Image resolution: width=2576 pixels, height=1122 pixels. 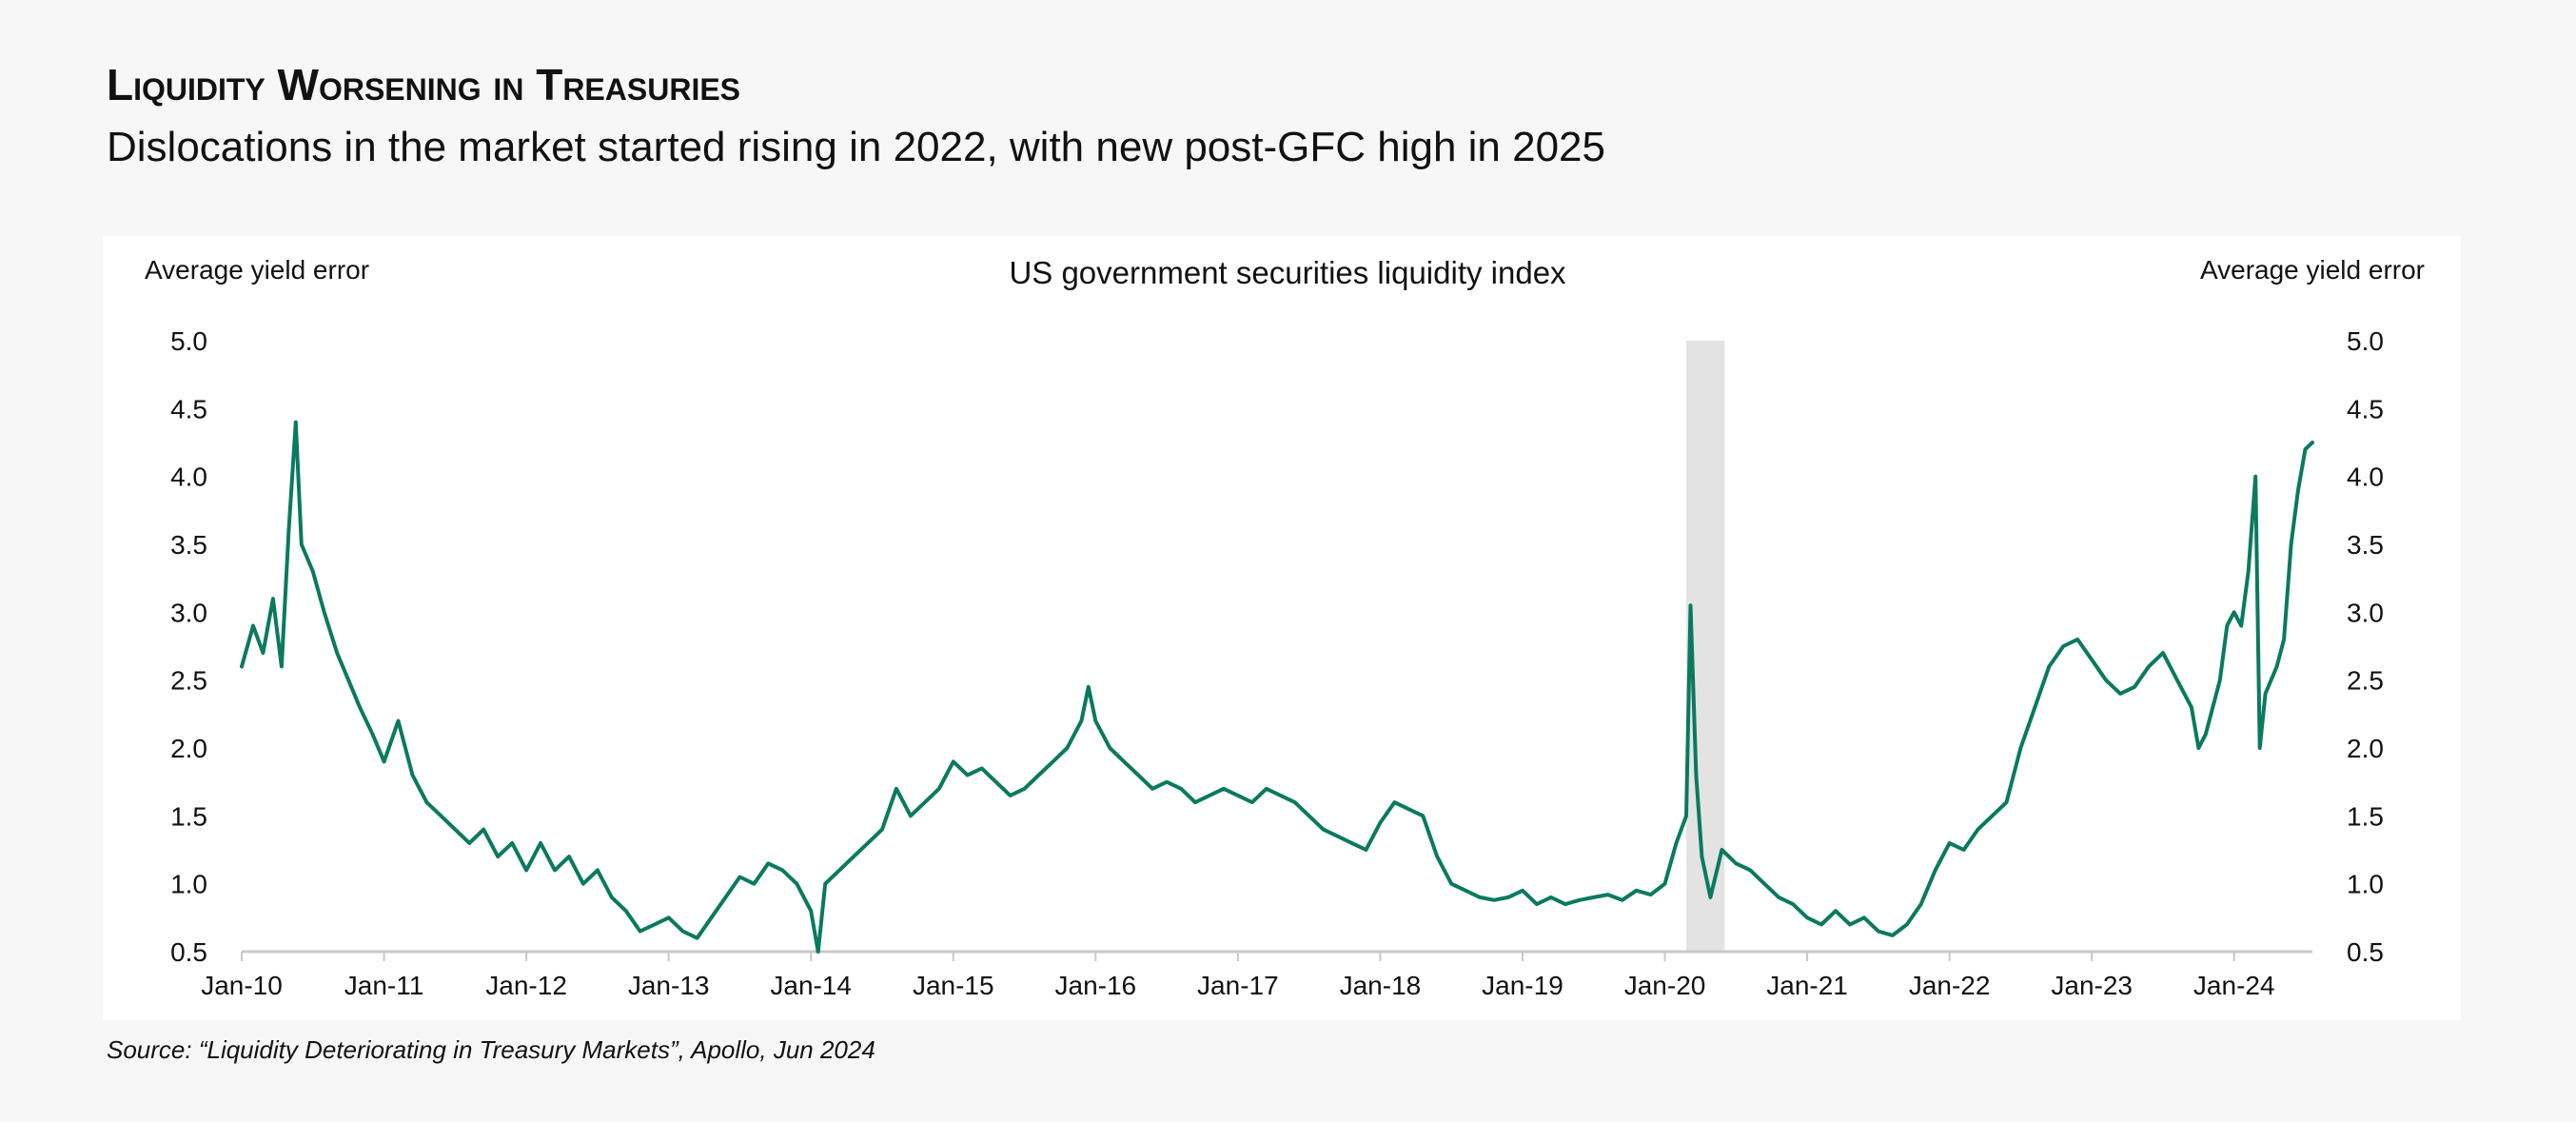 I want to click on y-tick-label-left: 3.0, so click(x=188, y=612).